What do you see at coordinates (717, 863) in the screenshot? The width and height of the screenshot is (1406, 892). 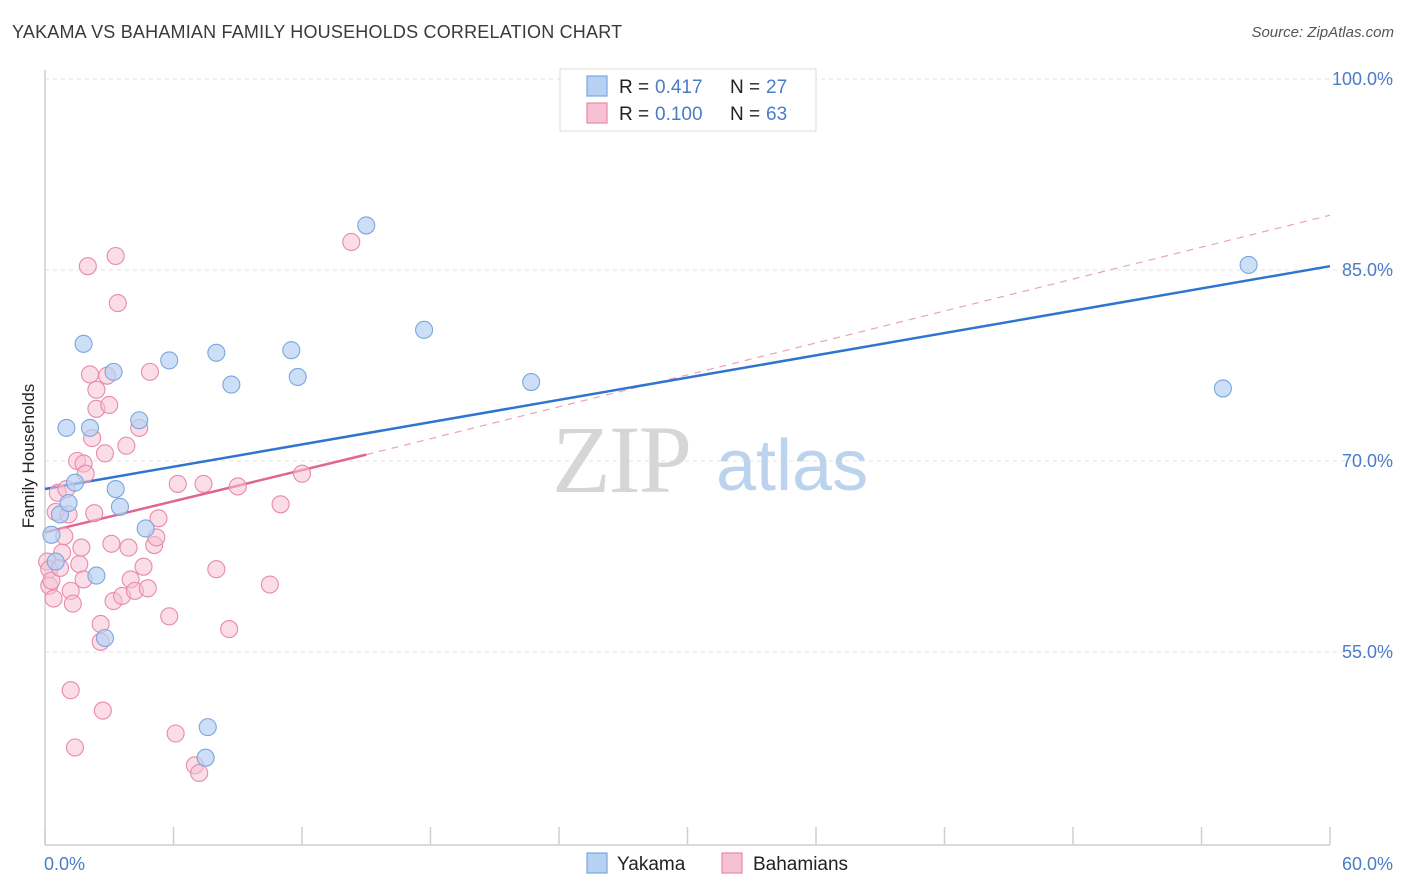 I see `series-legend: Yakama Bahamians` at bounding box center [717, 863].